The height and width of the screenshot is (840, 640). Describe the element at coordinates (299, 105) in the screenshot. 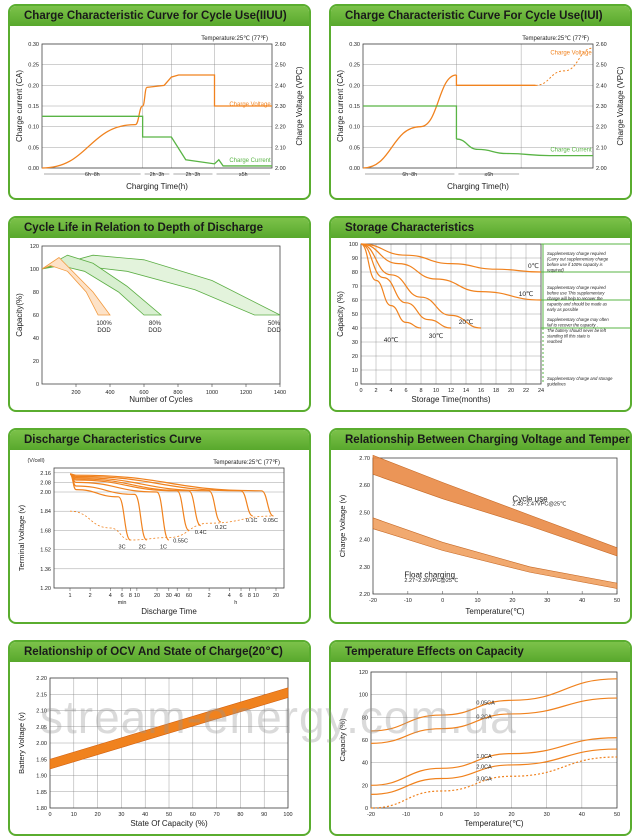

I see `y2-axis-label: Charge Voltage (VPC)` at that location.